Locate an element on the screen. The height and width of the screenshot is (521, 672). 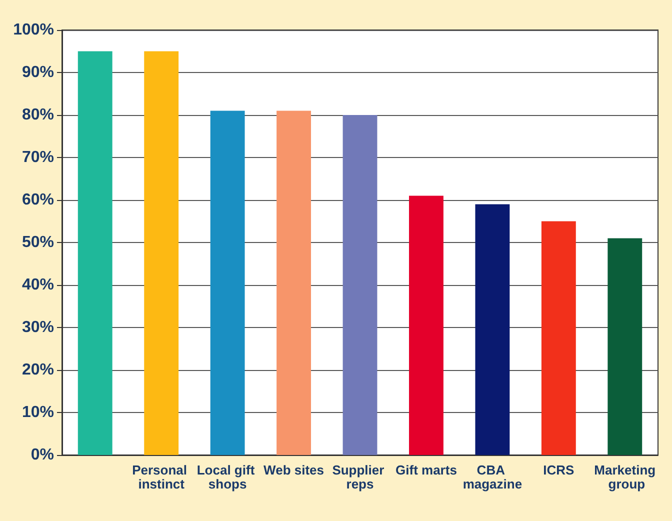
x-tick-label: Supplier reps is located at coordinates (360, 477).